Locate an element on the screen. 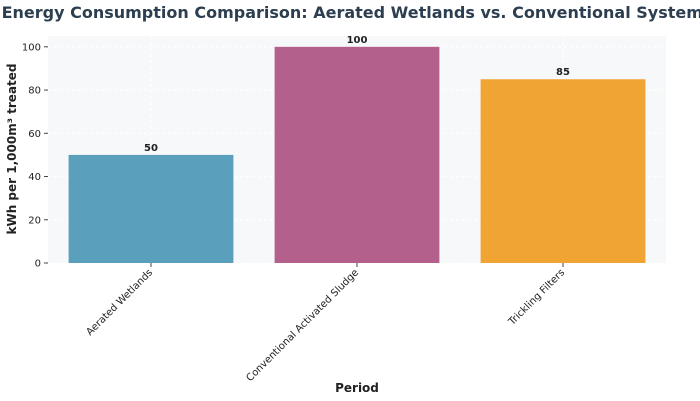 The image size is (700, 401). x-tick-label-2: Trickling Filters is located at coordinates (536, 297).